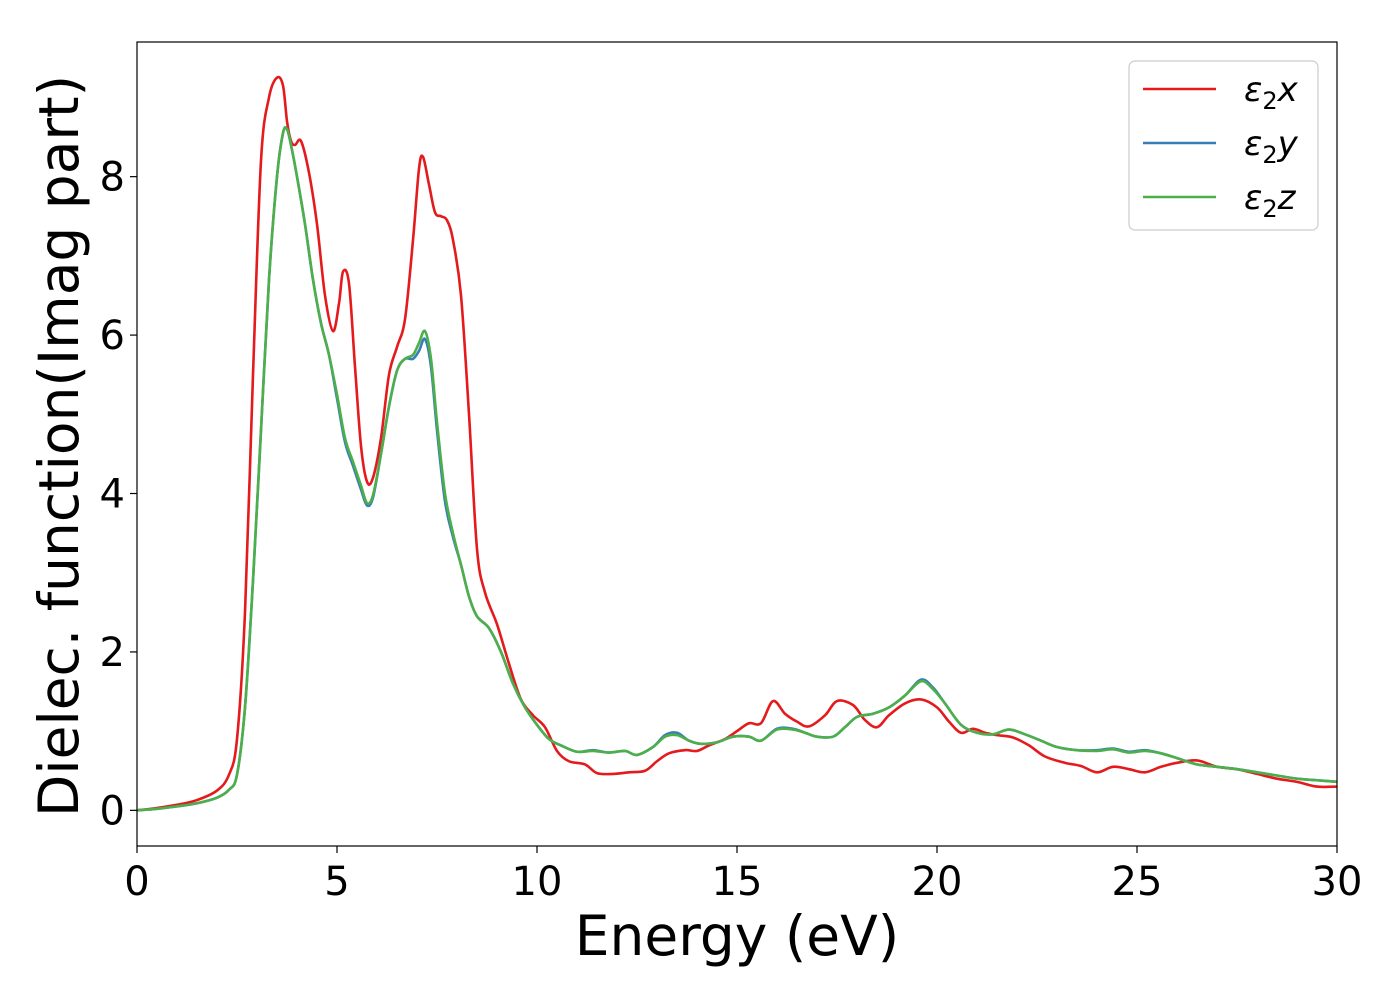 This screenshot has height=1000, width=1400. I want to click on legend-box, so click(1223, 145).